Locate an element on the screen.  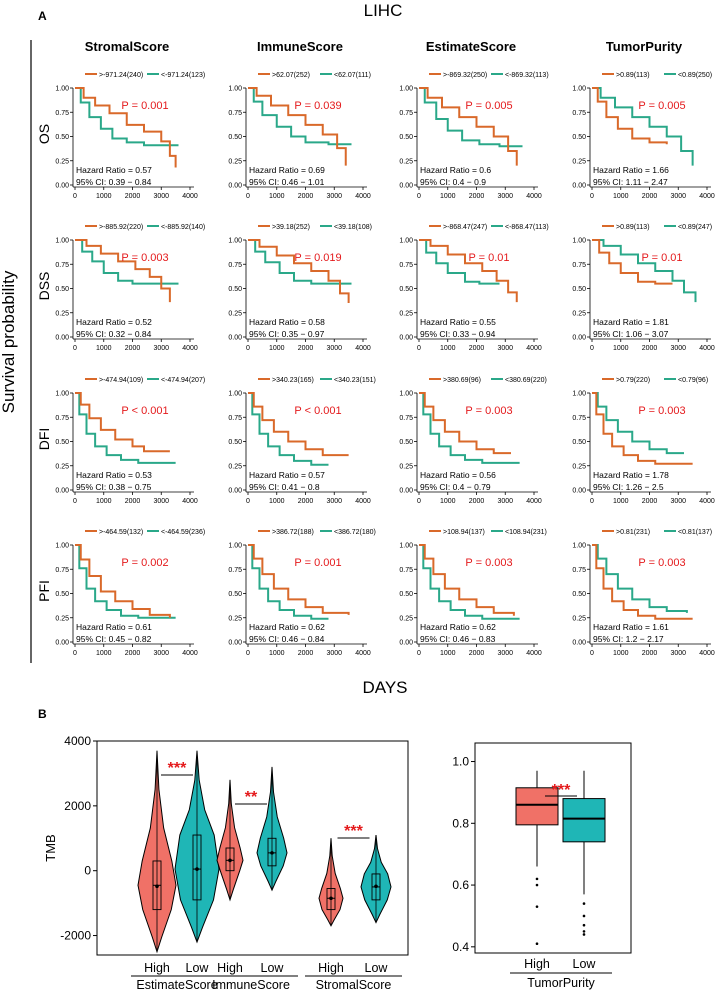
column-title: ImmuneScore is located at coordinates (300, 46).